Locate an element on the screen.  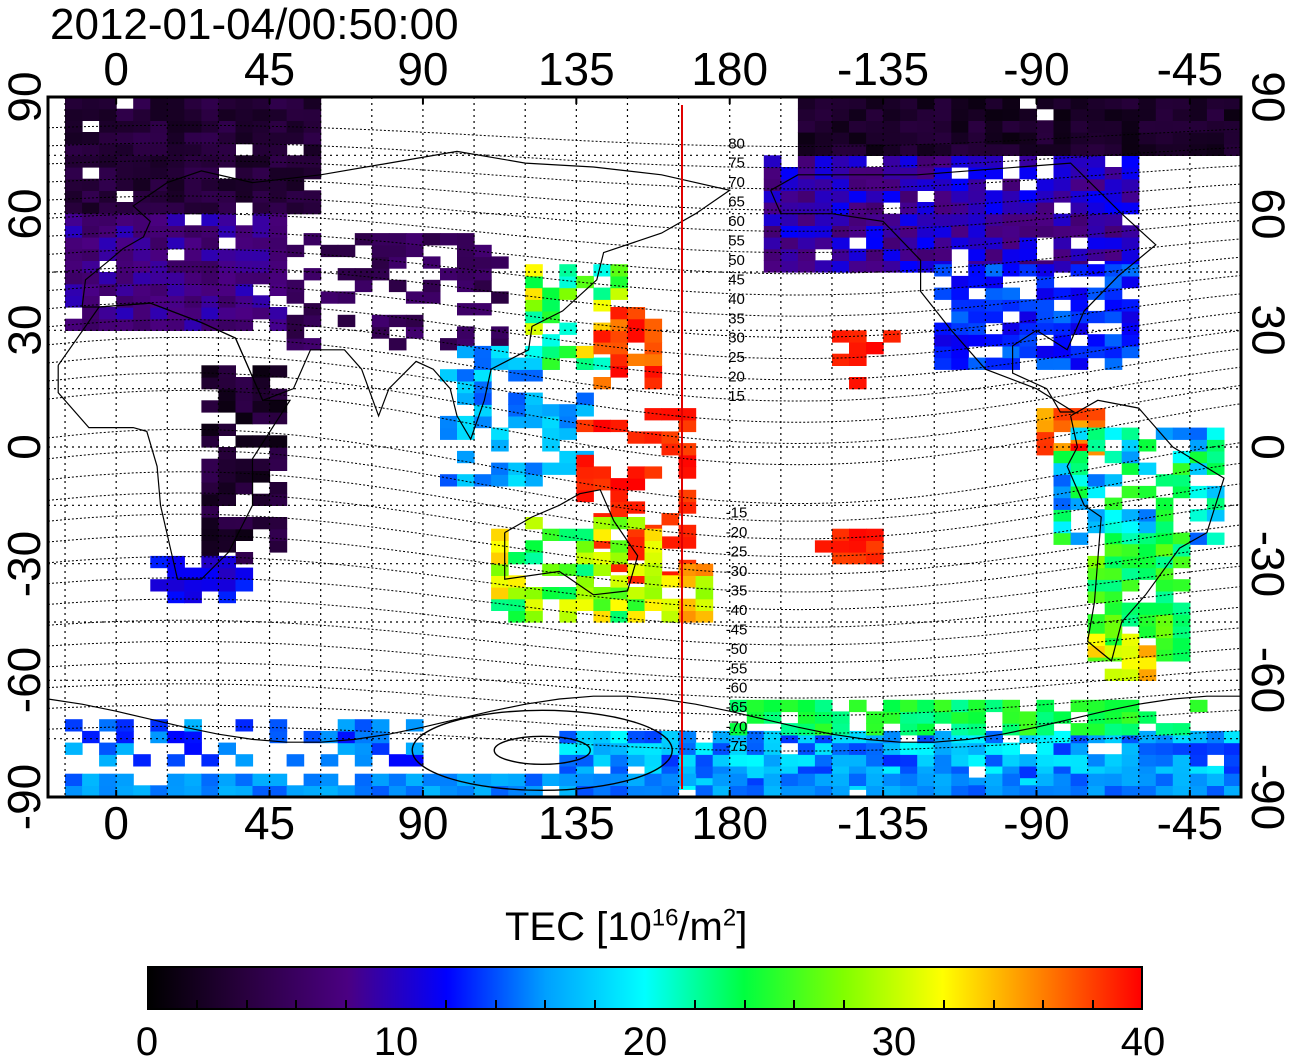
contour-label: 60 is located at coordinates (736, 221).